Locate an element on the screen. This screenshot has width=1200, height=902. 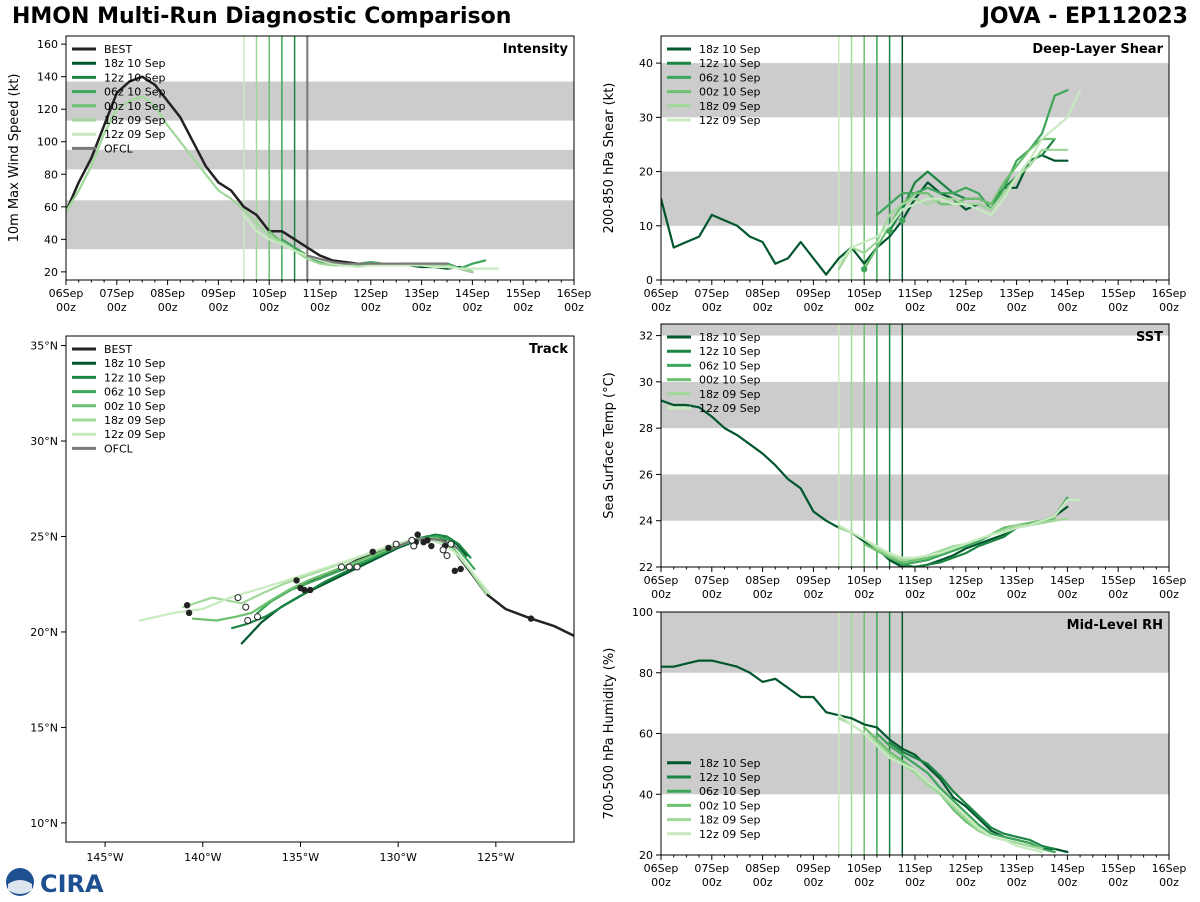
track-ytick-label: 20°N is located at coordinates (44, 632).